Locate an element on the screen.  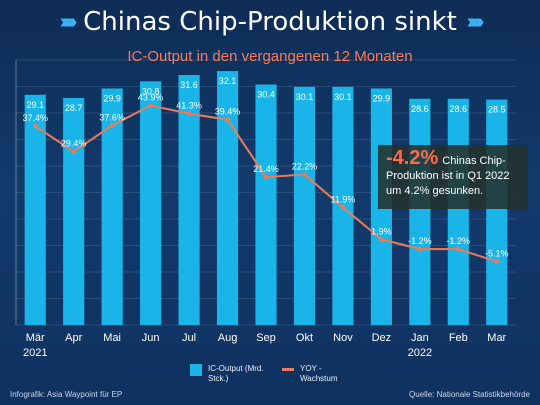
yoy-value-label: 1.9% is located at coordinates (381, 231).